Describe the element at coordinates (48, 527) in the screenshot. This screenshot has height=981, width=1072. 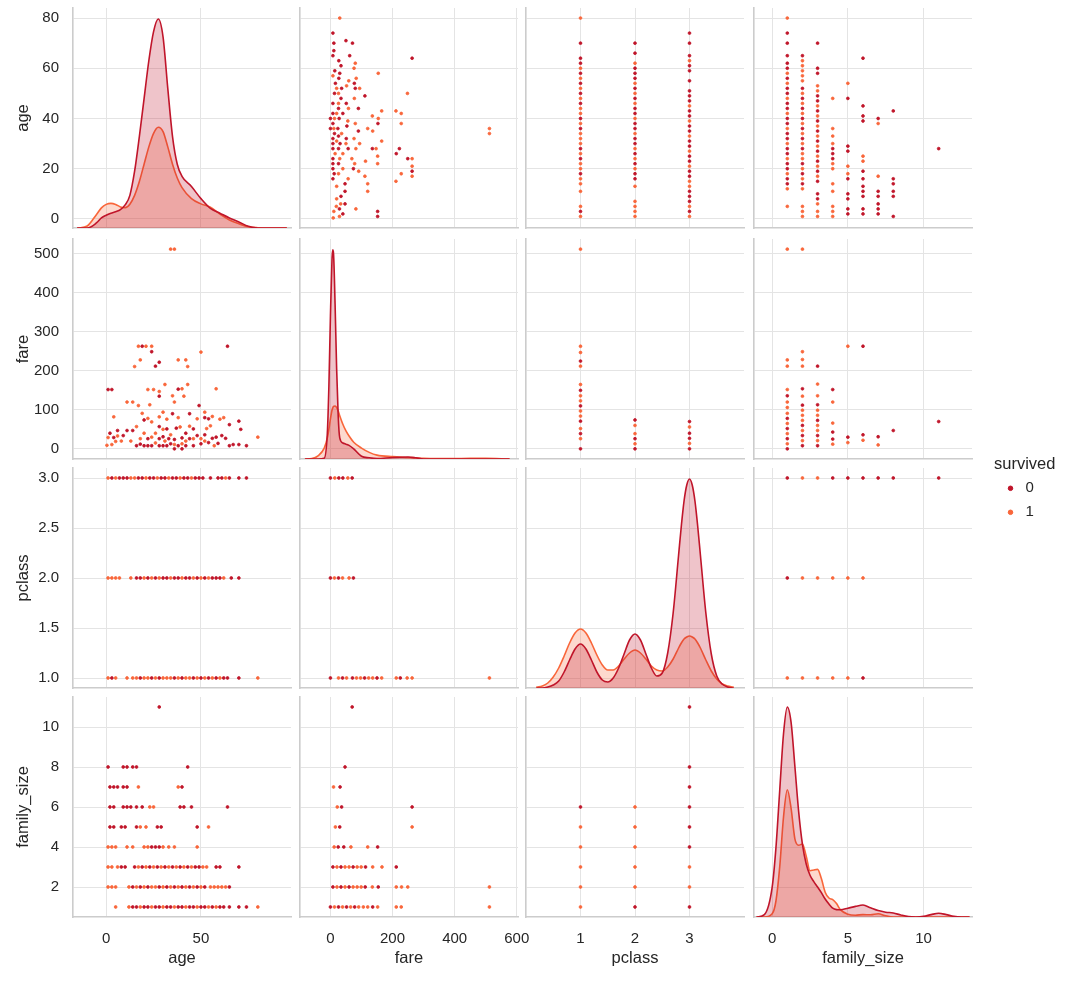
I see `y-tick-label: 2.5` at that location.